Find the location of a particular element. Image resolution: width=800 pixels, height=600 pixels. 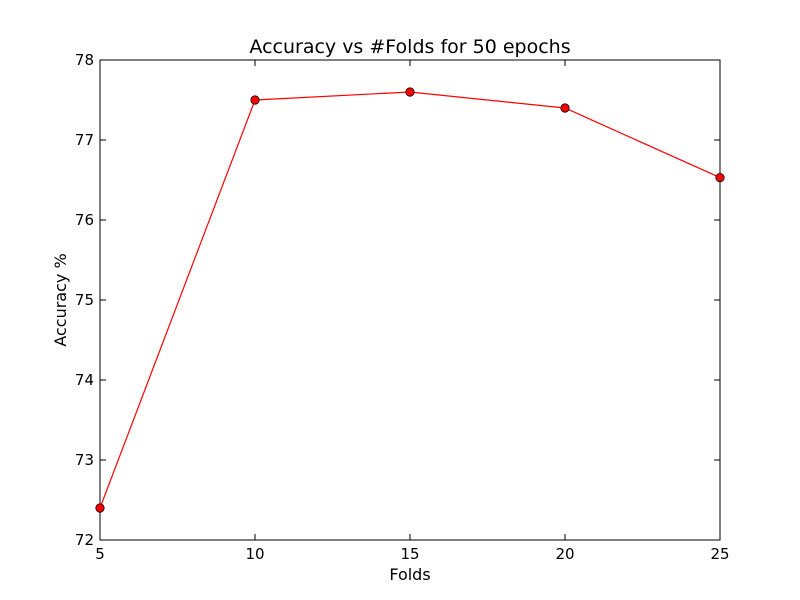

chart-title: Accuracy vs #Folds for 50 epochs is located at coordinates (409, 47).